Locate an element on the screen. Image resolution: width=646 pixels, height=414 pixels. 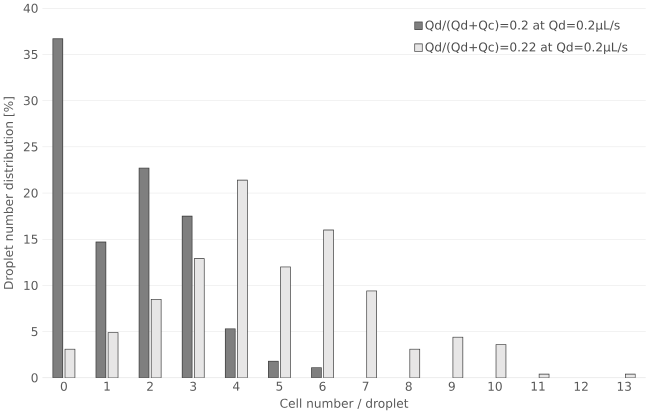
x-tick-label: 1 is located at coordinates (107, 386).